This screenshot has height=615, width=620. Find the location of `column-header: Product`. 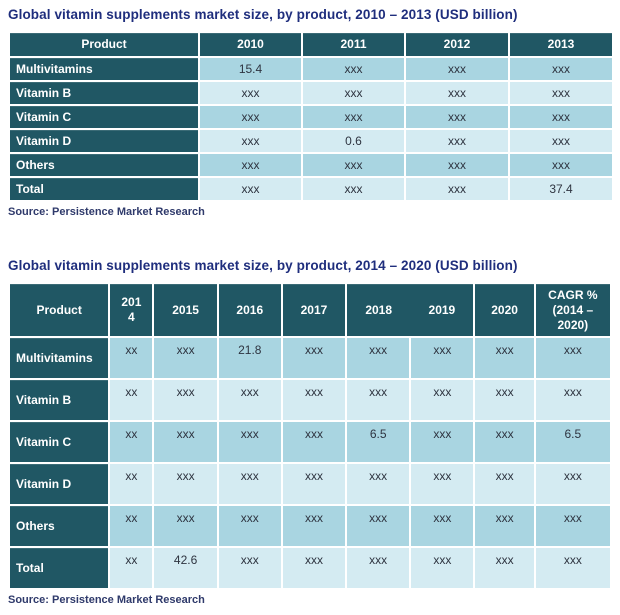

column-header: Product is located at coordinates (104, 44).